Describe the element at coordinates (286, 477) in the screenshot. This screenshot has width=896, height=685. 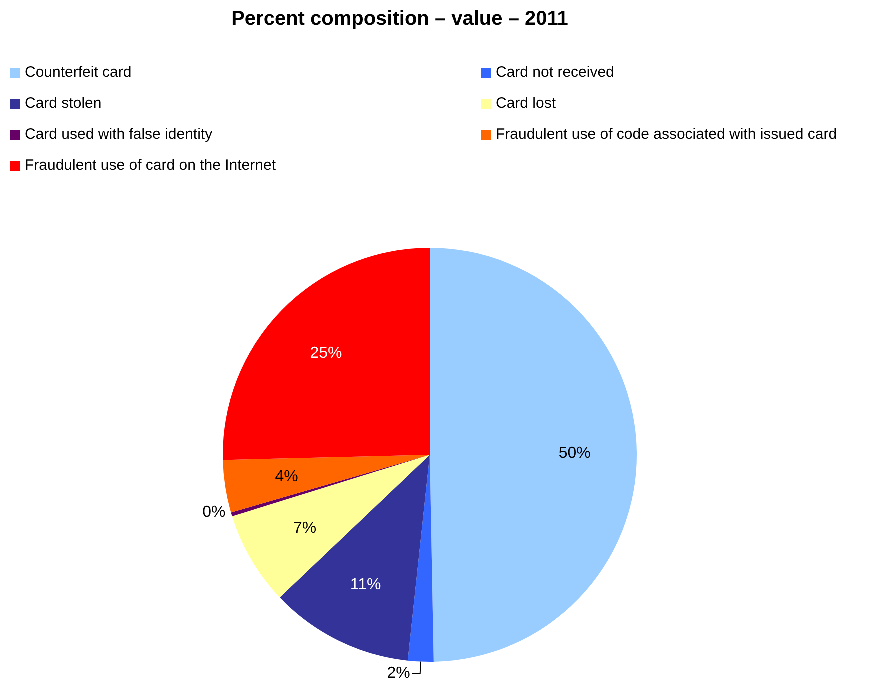
I see `data-label: 4%` at that location.